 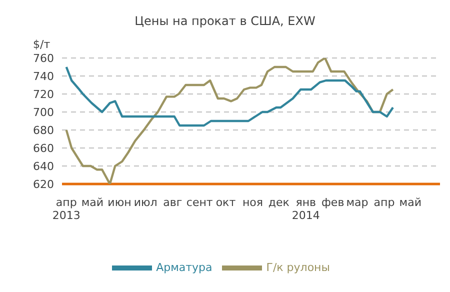 I want to click on x-tick-label: апр 2013, so click(x=66, y=209).